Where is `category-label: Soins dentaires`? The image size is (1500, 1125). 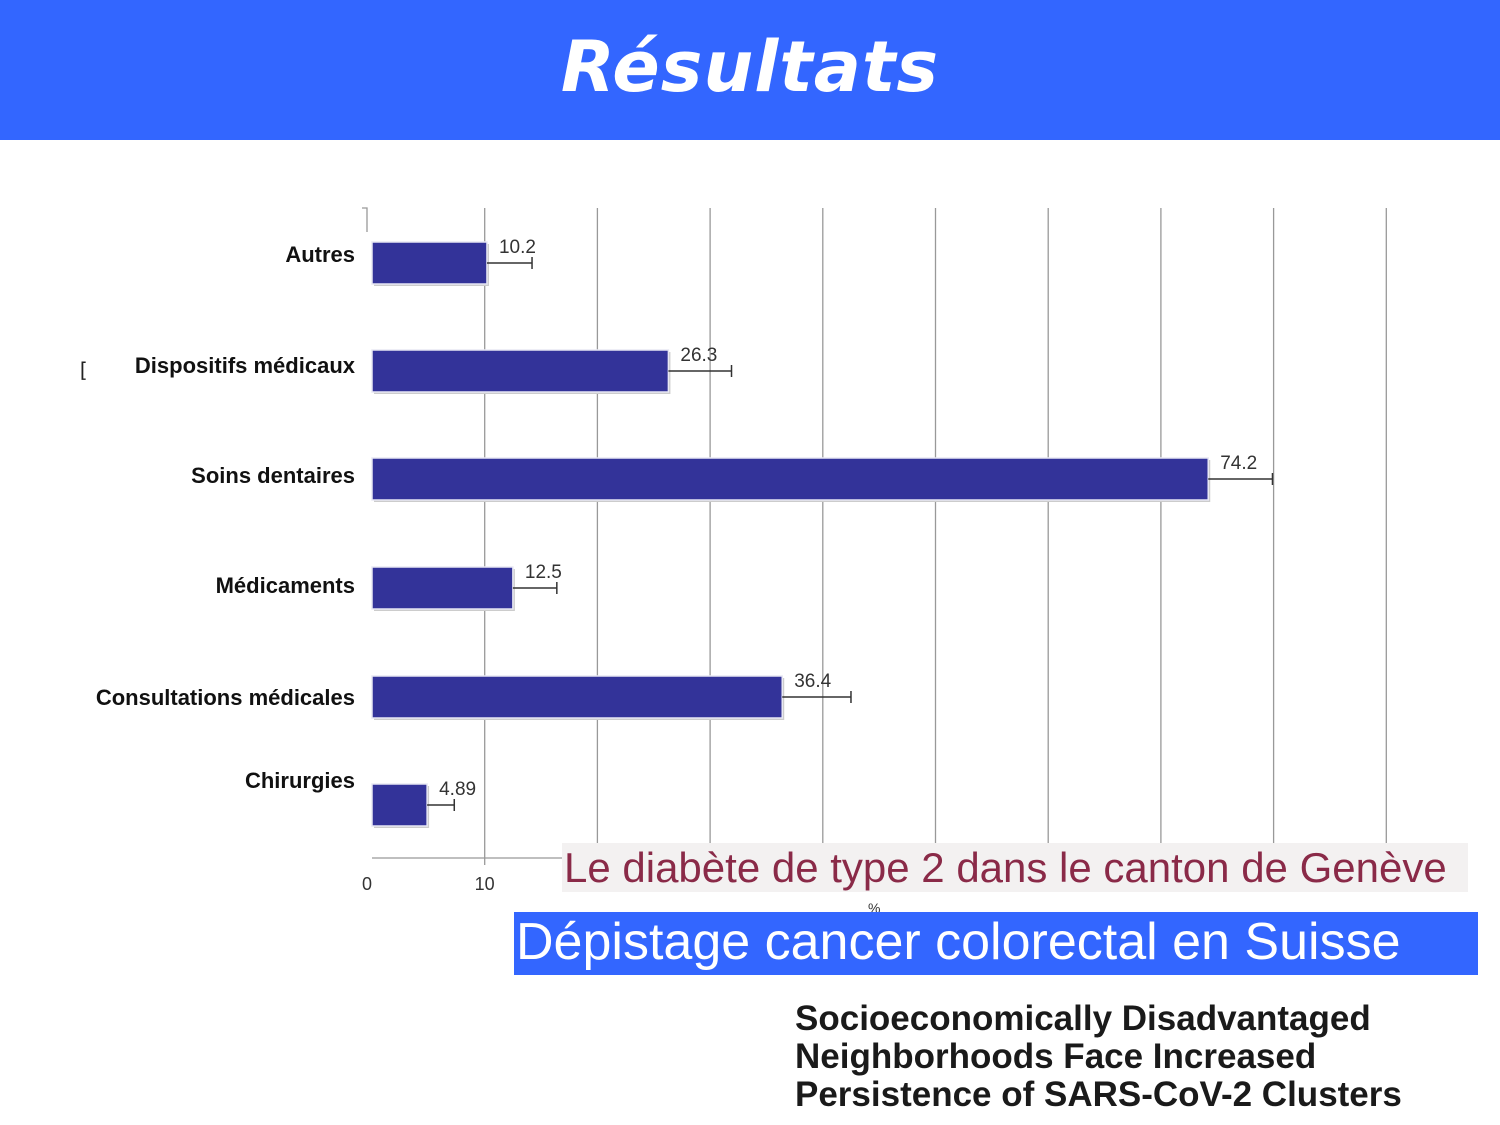 category-label: Soins dentaires is located at coordinates (273, 475).